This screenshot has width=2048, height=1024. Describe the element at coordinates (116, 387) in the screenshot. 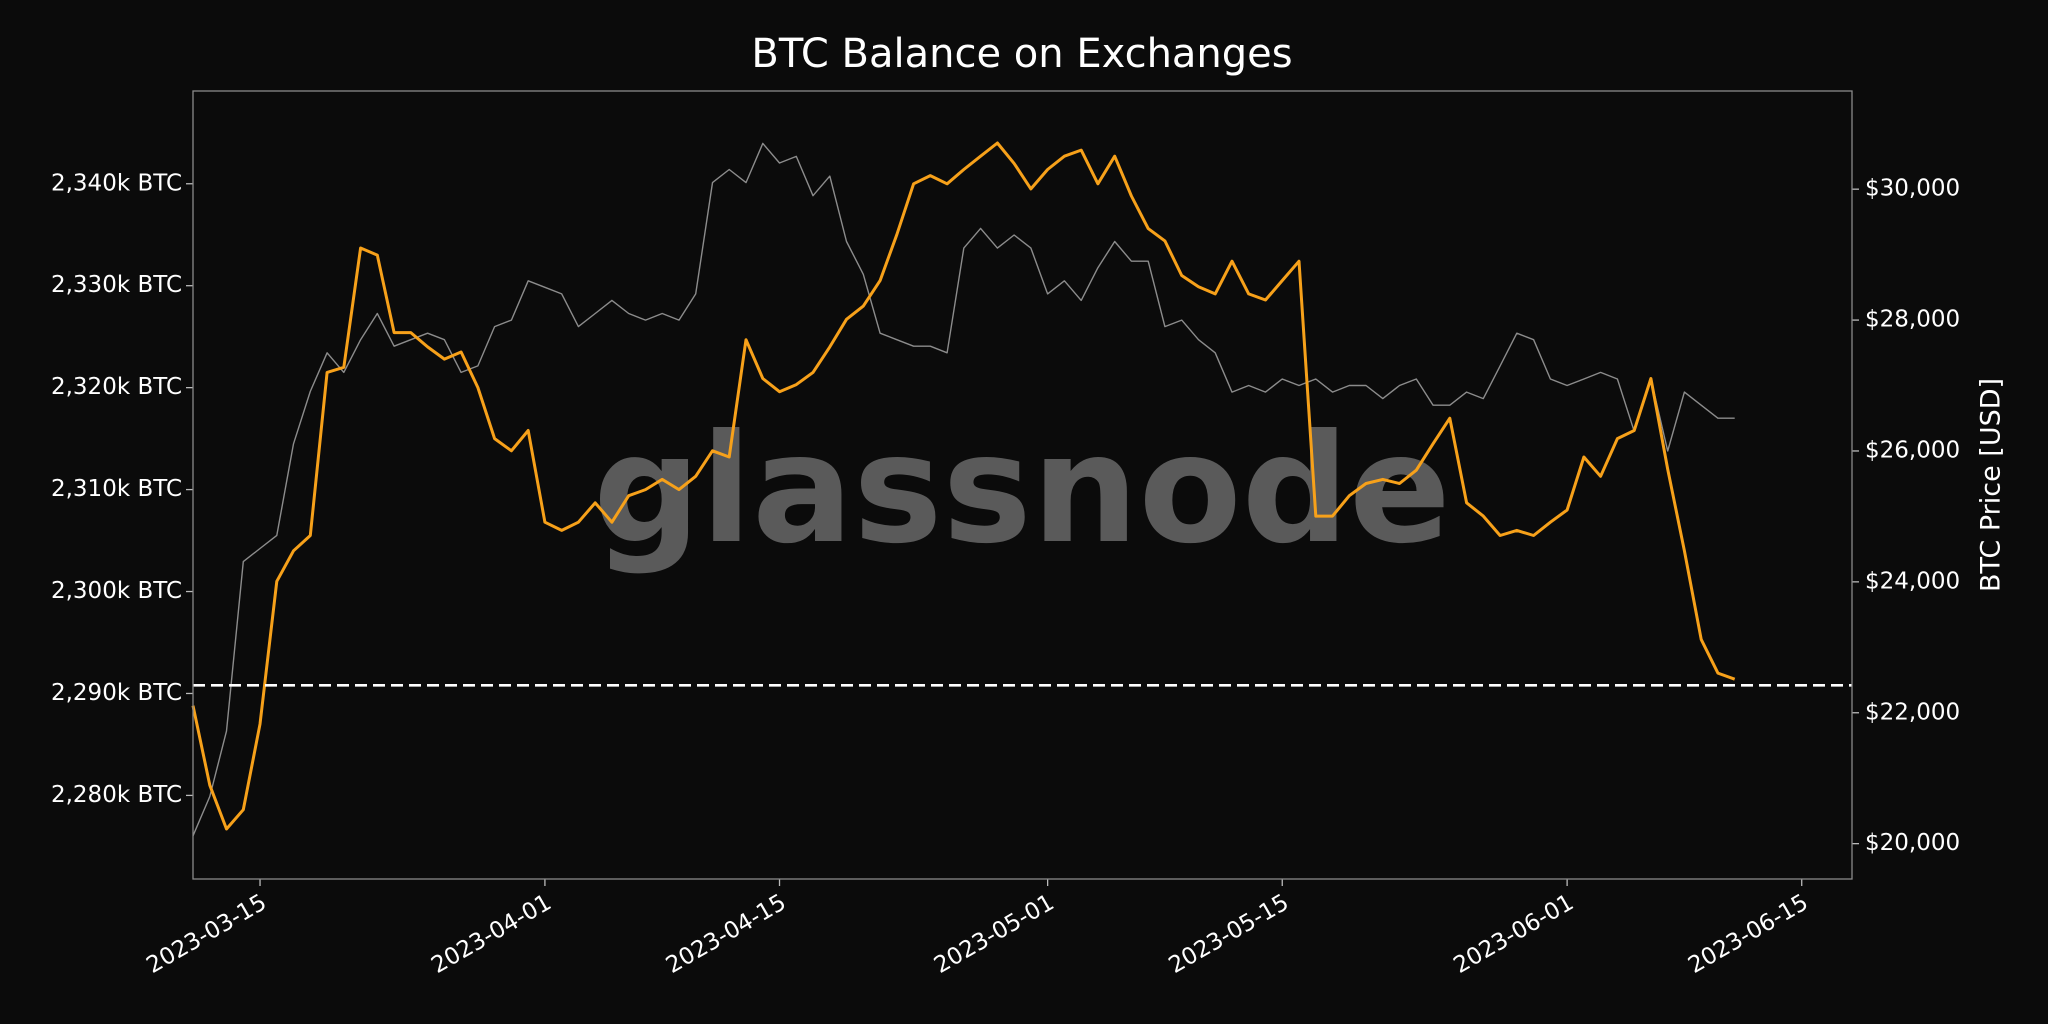

I see `y-tick-label: 2,320k BTC` at that location.